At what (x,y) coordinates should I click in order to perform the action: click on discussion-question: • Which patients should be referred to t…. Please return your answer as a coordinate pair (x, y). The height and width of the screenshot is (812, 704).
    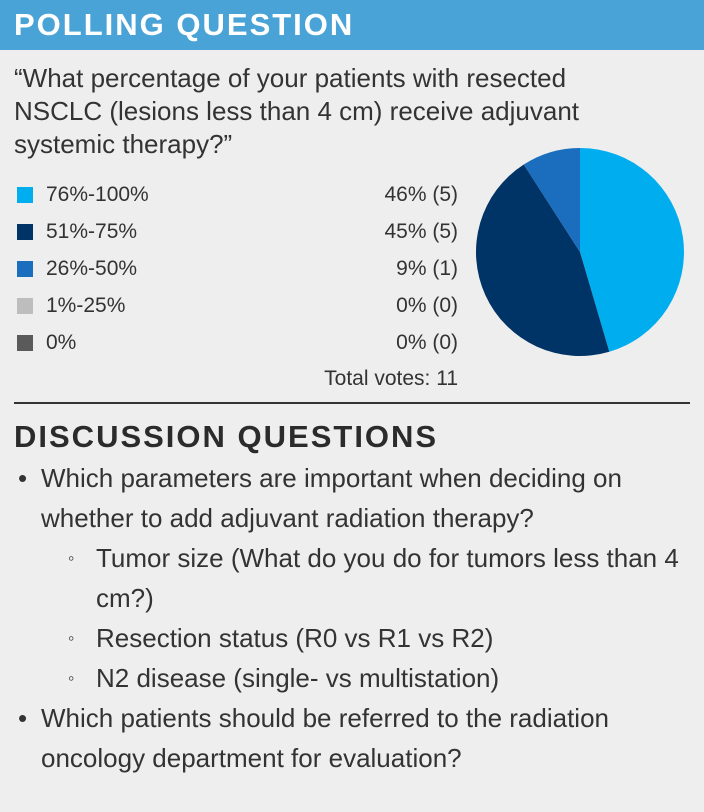
    Looking at the image, I should click on (354, 738).